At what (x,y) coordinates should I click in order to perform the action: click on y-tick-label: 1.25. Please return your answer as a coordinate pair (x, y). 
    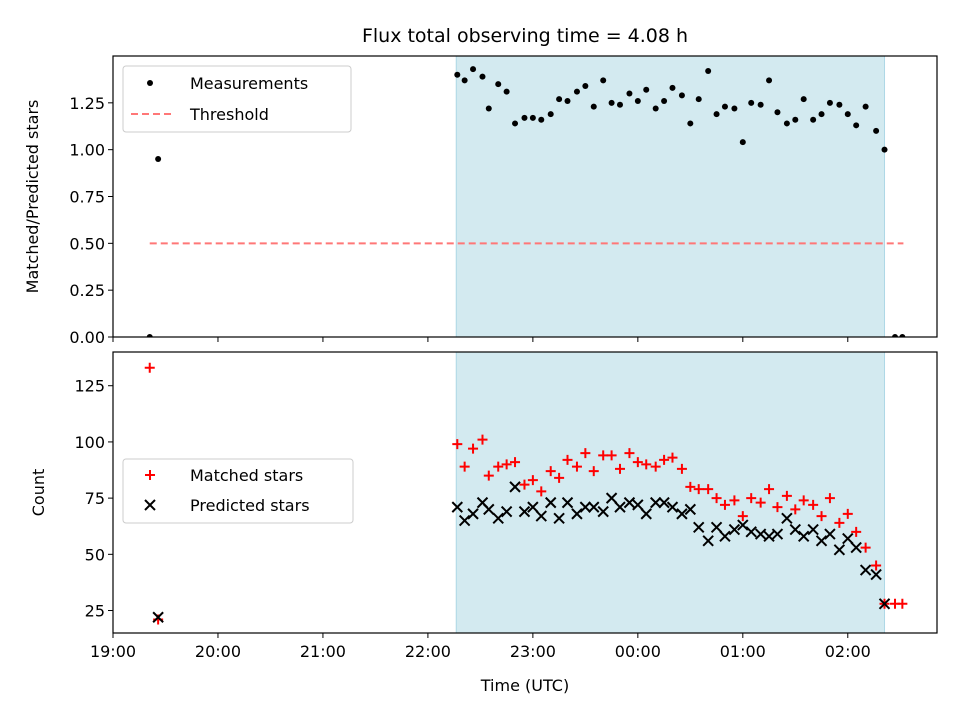
    Looking at the image, I should click on (87, 103).